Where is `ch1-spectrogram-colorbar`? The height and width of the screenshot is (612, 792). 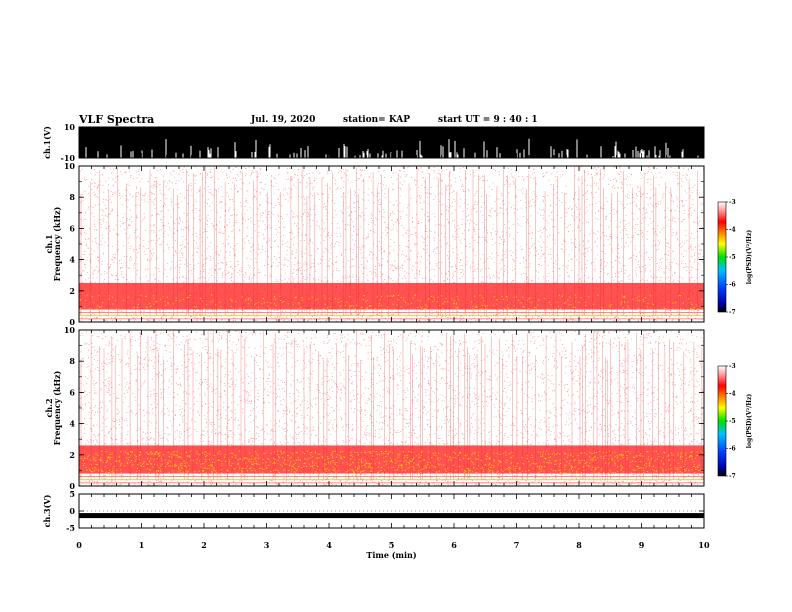 ch1-spectrogram-colorbar is located at coordinates (722, 257).